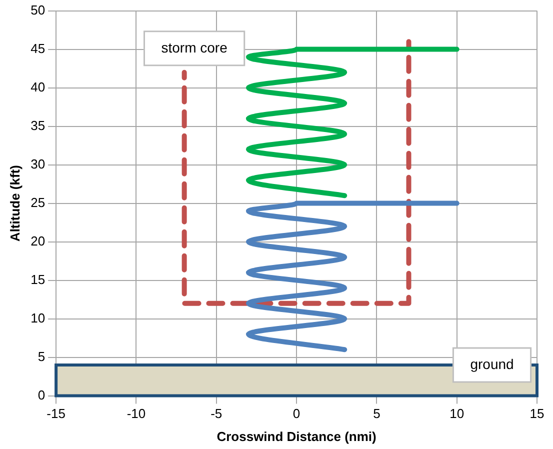  Describe the element at coordinates (537, 414) in the screenshot. I see `x-tick-label: 15` at that location.